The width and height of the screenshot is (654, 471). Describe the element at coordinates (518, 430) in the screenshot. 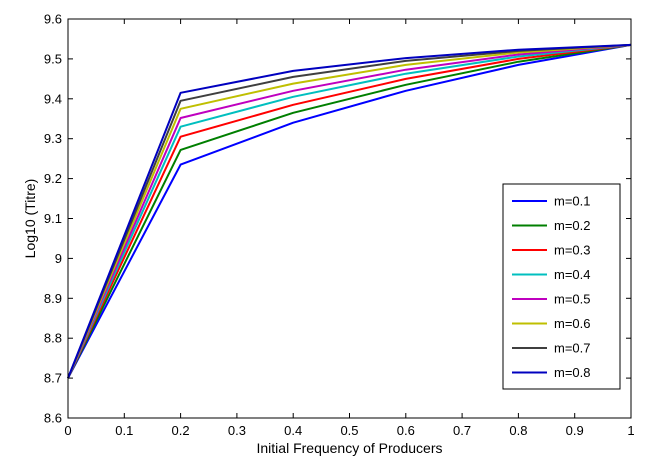

I see `x-tick-label: 0.8` at that location.